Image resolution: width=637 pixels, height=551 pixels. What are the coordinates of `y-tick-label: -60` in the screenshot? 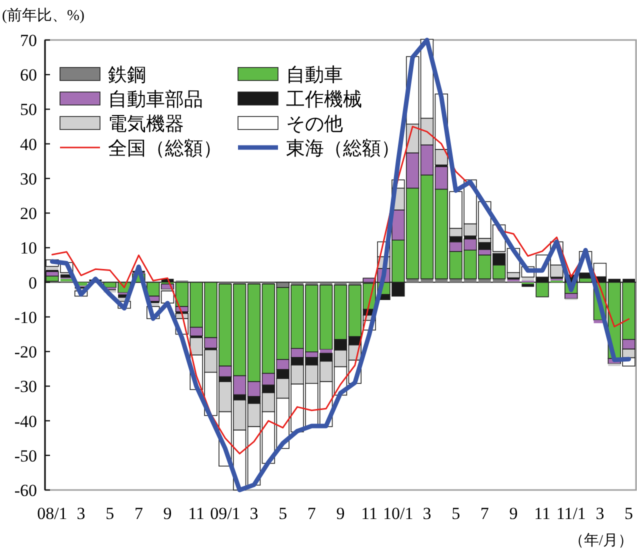 It's located at (25, 490).